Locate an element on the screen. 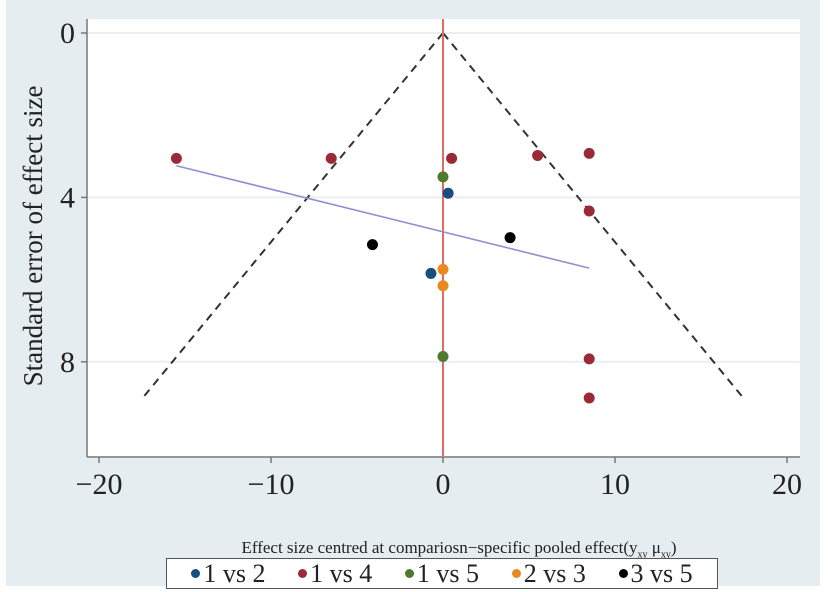  y-axis-title: Standard error of effect size is located at coordinates (33, 236).